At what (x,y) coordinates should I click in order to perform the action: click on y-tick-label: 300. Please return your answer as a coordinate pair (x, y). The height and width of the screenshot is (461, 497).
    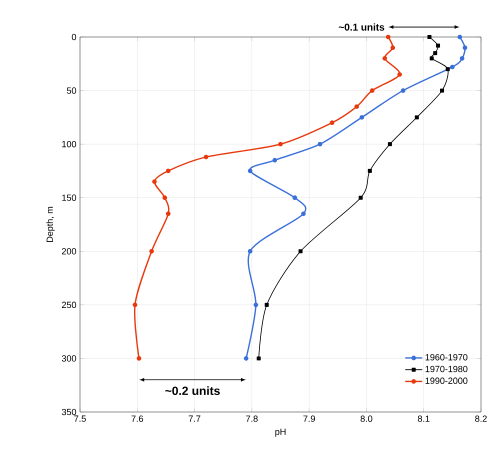
    Looking at the image, I should click on (69, 358).